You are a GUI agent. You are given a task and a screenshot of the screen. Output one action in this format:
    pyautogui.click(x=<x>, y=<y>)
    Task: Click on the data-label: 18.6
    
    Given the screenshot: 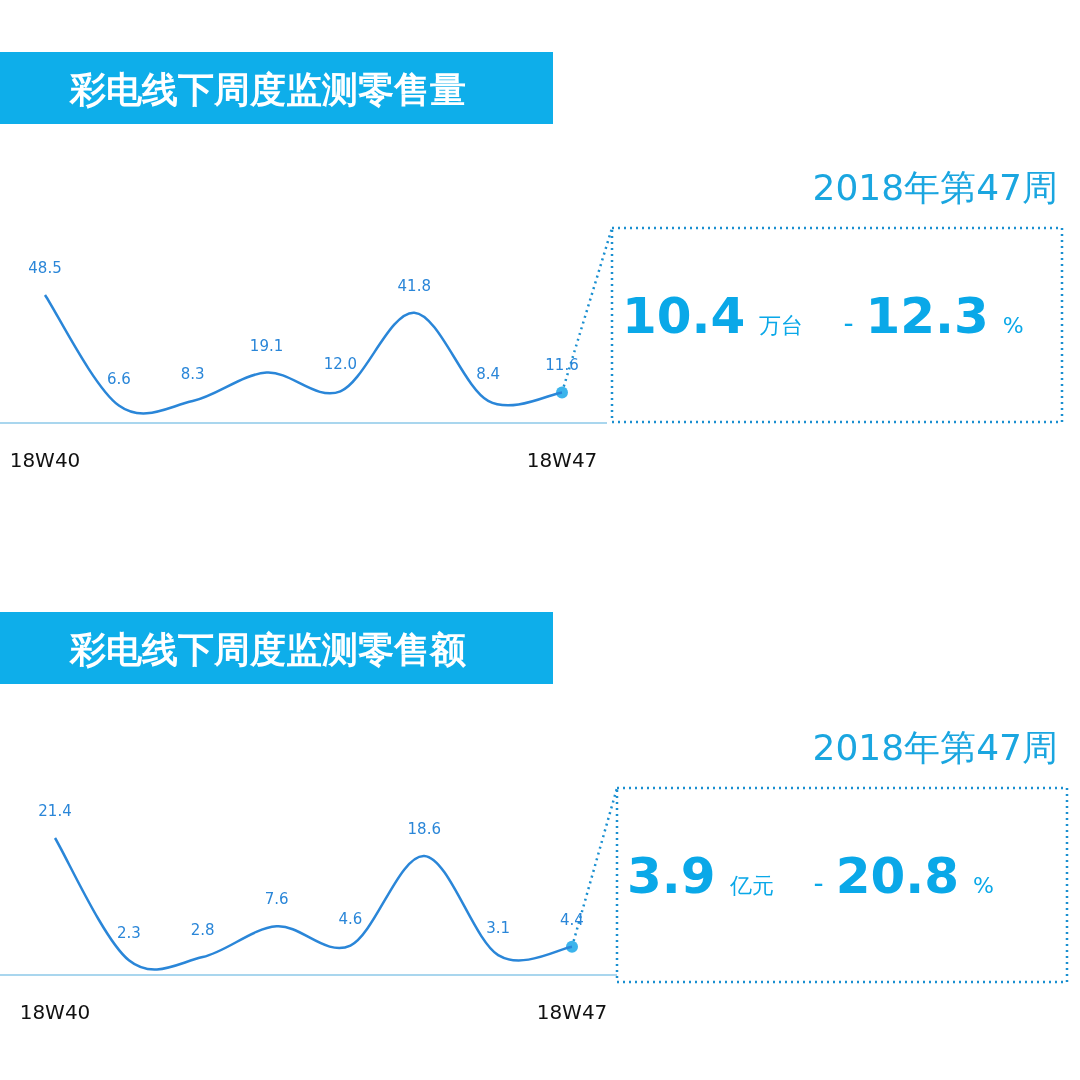 What is the action you would take?
    pyautogui.click(x=424, y=828)
    